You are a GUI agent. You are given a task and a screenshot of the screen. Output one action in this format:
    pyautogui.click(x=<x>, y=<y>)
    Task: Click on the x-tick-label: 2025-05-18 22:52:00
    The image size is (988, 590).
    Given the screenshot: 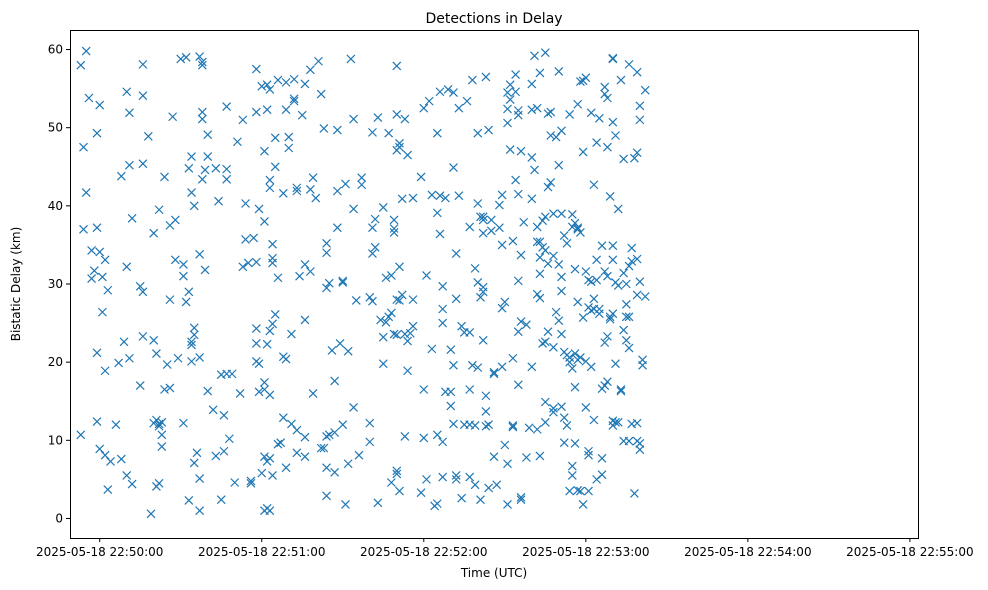 What is the action you would take?
    pyautogui.click(x=423, y=552)
    